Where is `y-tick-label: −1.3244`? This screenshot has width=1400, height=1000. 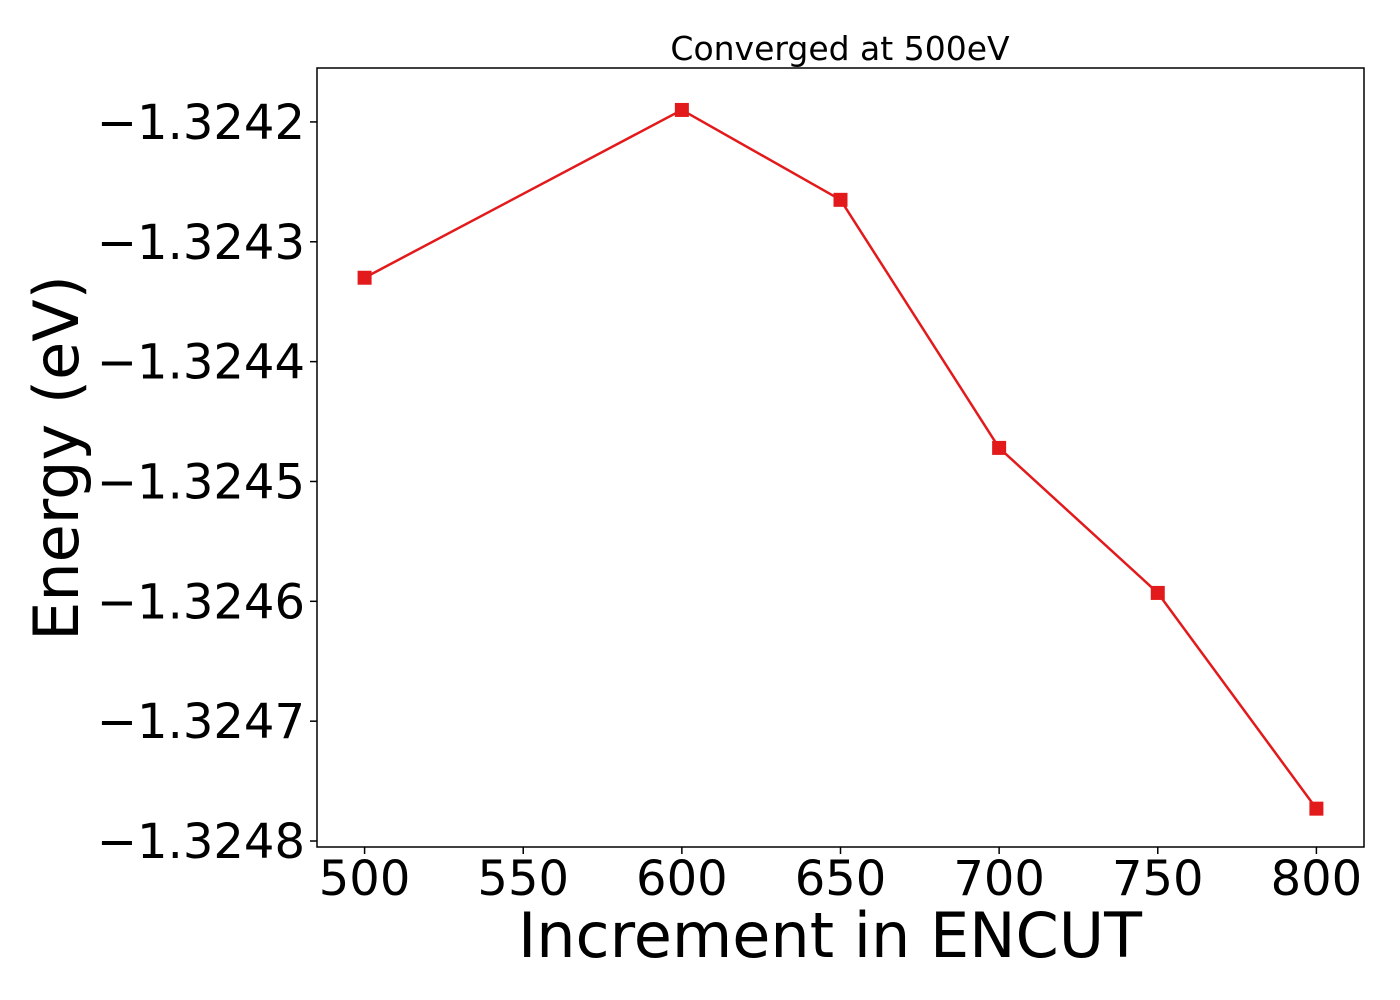
y-tick-label: −1.3244 is located at coordinates (201, 363).